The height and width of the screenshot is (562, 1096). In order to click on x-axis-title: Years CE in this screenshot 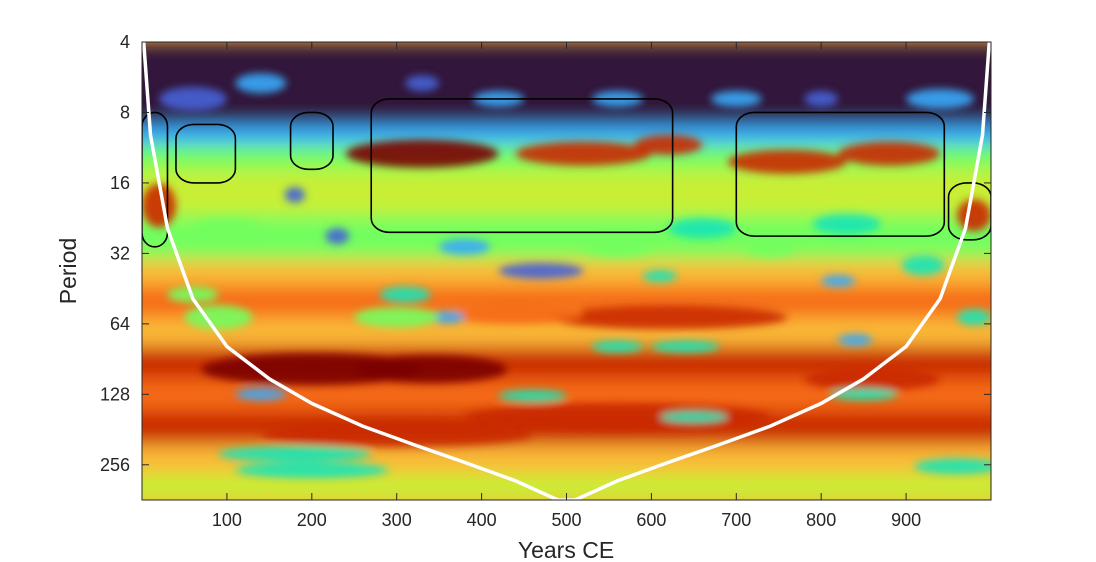, I will do `click(566, 549)`.